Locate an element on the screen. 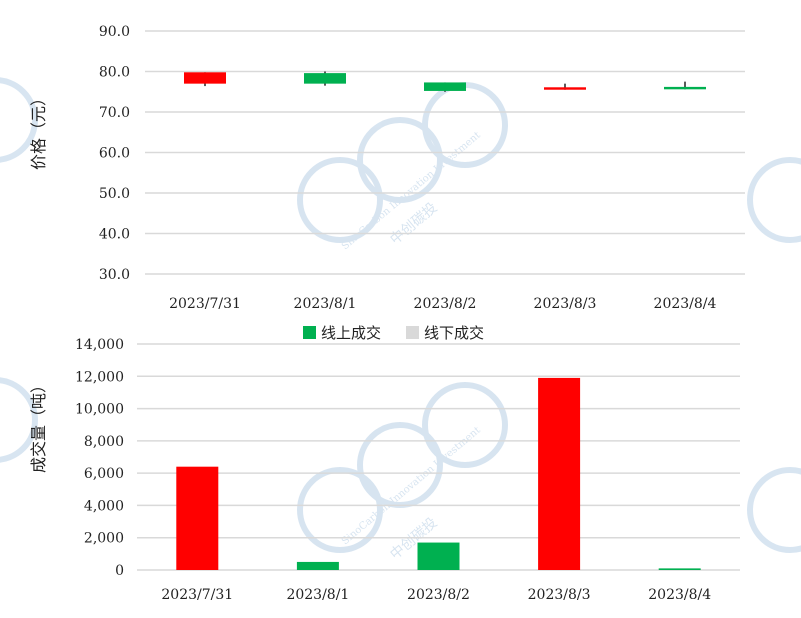 The height and width of the screenshot is (618, 801). watermark-logo-bottom is located at coordinates (402, 467).